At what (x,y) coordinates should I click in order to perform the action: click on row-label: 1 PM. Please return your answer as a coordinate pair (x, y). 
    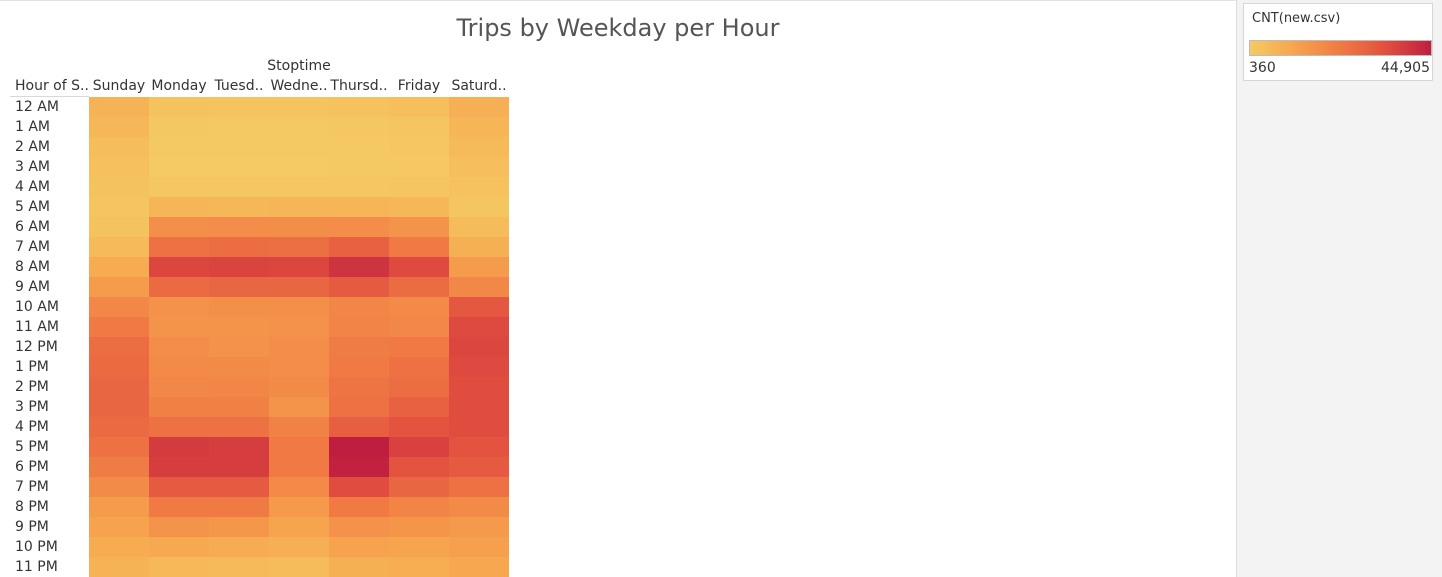
    Looking at the image, I should click on (32, 367).